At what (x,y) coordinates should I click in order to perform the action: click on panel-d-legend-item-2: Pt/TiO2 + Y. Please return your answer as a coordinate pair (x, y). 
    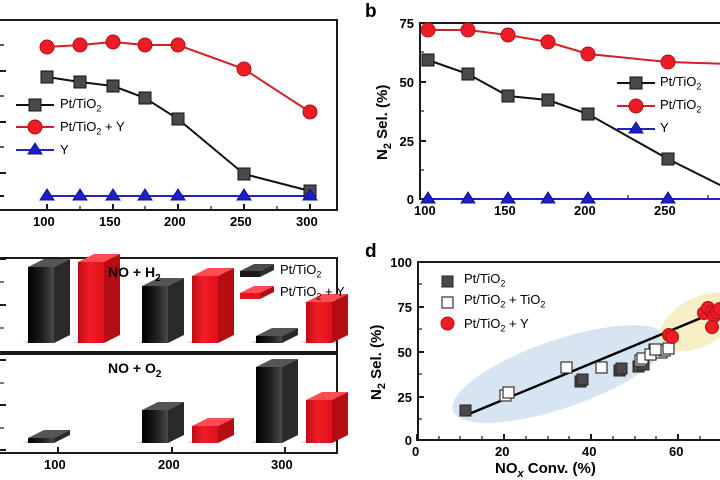
    Looking at the image, I should click on (496, 325).